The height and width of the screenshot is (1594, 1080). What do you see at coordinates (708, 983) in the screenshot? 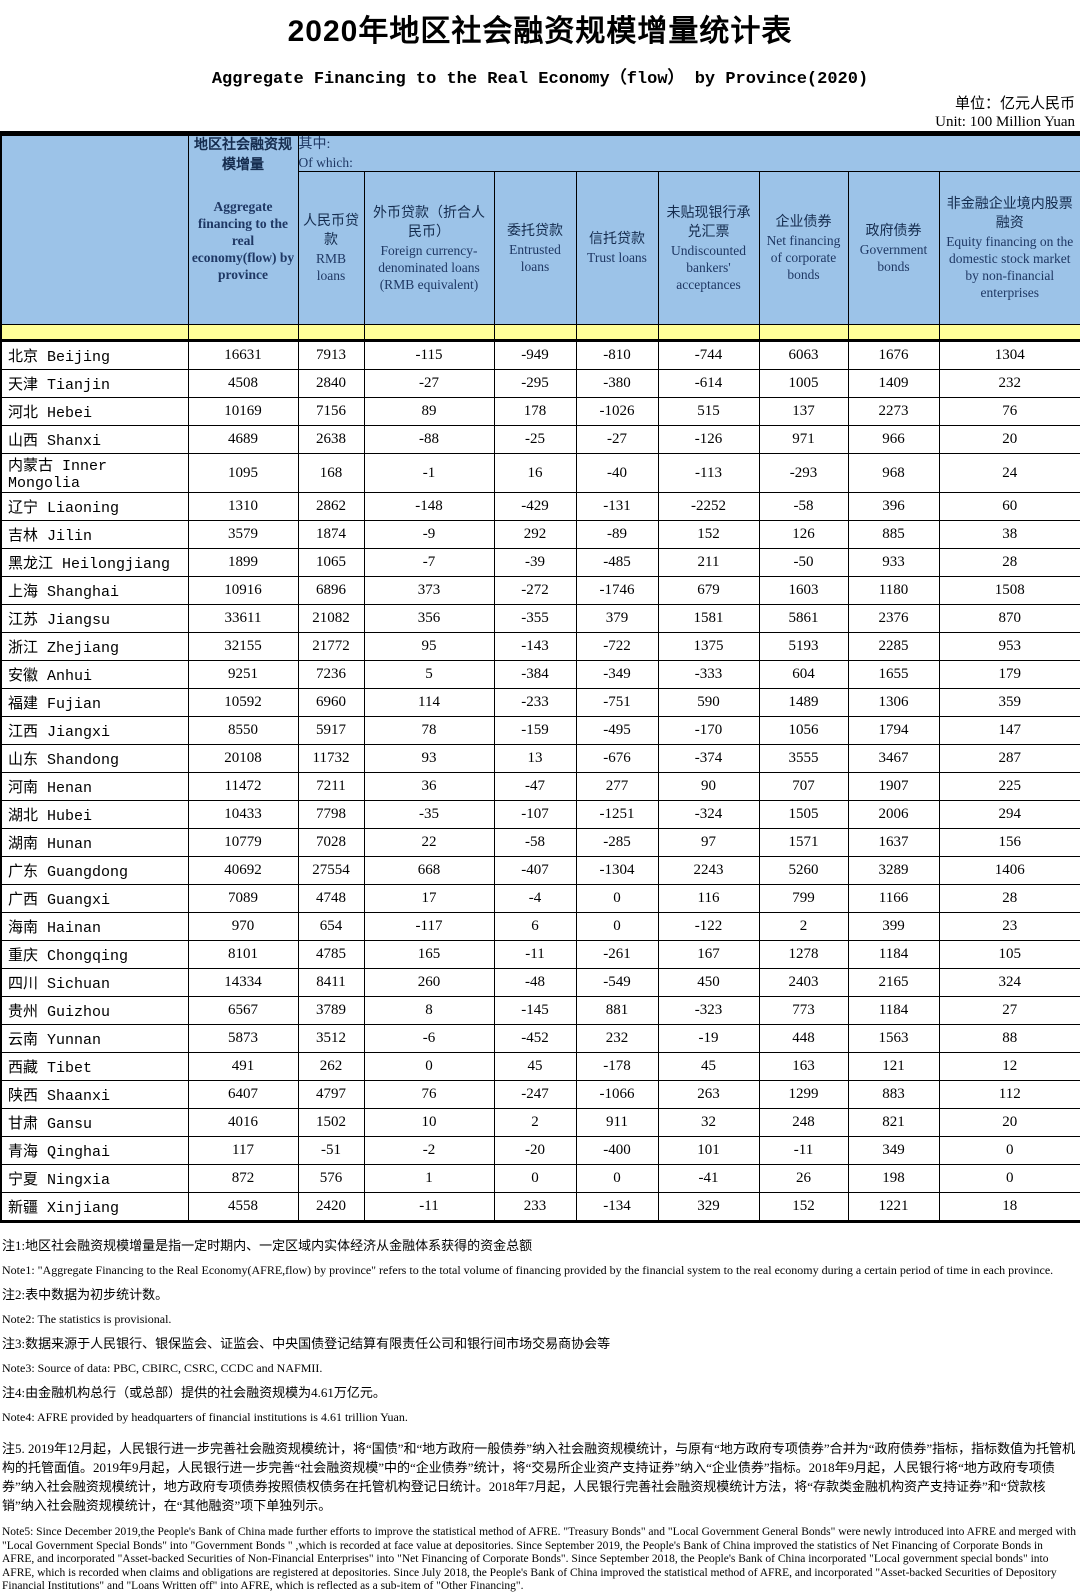
I see `value-cell: 450` at bounding box center [708, 983].